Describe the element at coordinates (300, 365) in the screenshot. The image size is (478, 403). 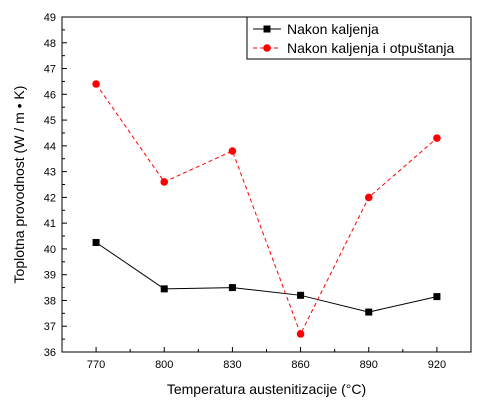
I see `x-tick-label: 860` at that location.